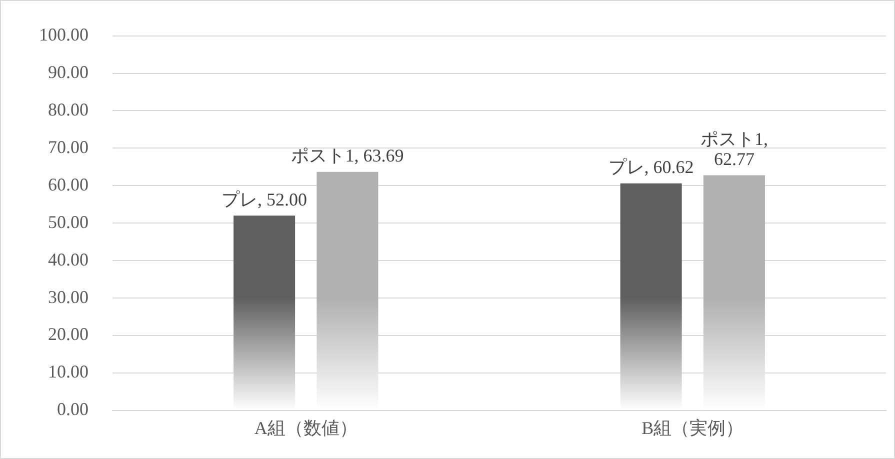 The width and height of the screenshot is (895, 459). What do you see at coordinates (68, 146) in the screenshot?
I see `y-tick-label: 70.00` at bounding box center [68, 146].